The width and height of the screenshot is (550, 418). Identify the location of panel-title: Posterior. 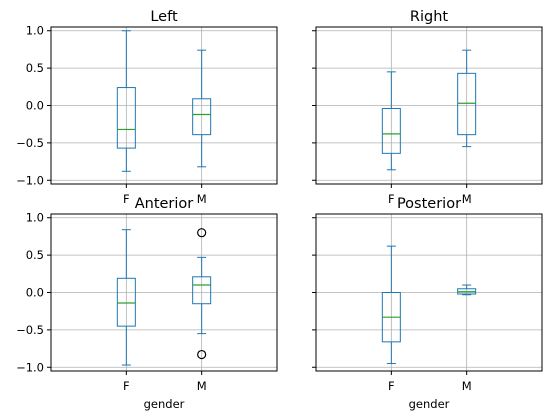
(429, 204).